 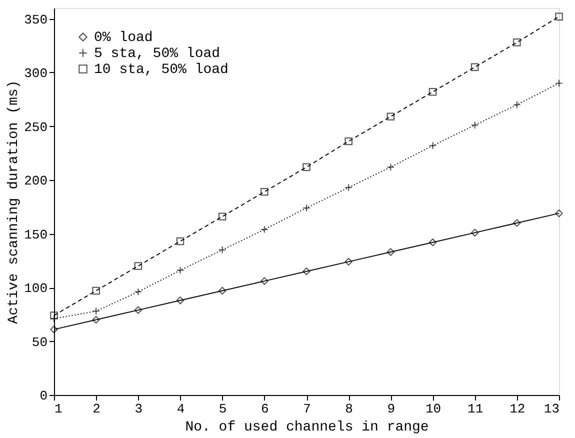 What do you see at coordinates (307, 409) in the screenshot?
I see `x-tick-label: 7` at bounding box center [307, 409].